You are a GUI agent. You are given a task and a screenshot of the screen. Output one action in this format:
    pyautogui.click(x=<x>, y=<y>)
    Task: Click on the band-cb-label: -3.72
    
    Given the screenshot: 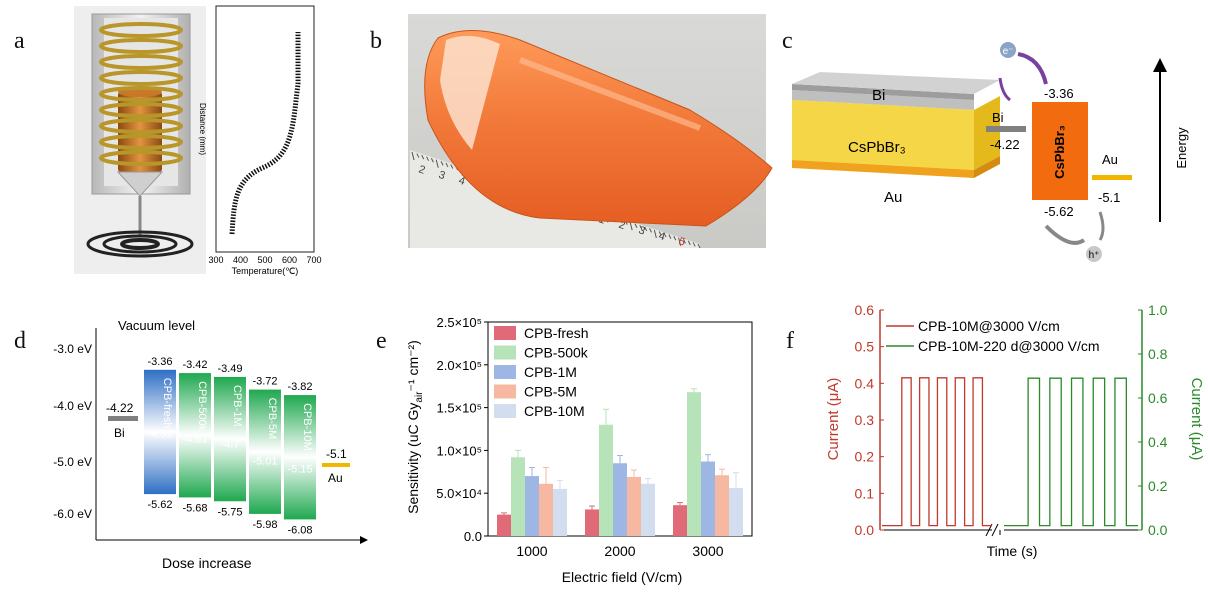 What is the action you would take?
    pyautogui.click(x=264, y=382)
    